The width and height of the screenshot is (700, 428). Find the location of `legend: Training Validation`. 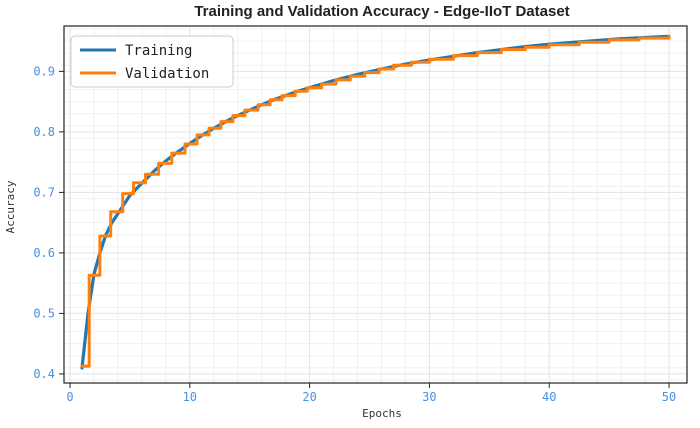

legend: Training Validation is located at coordinates (152, 61).